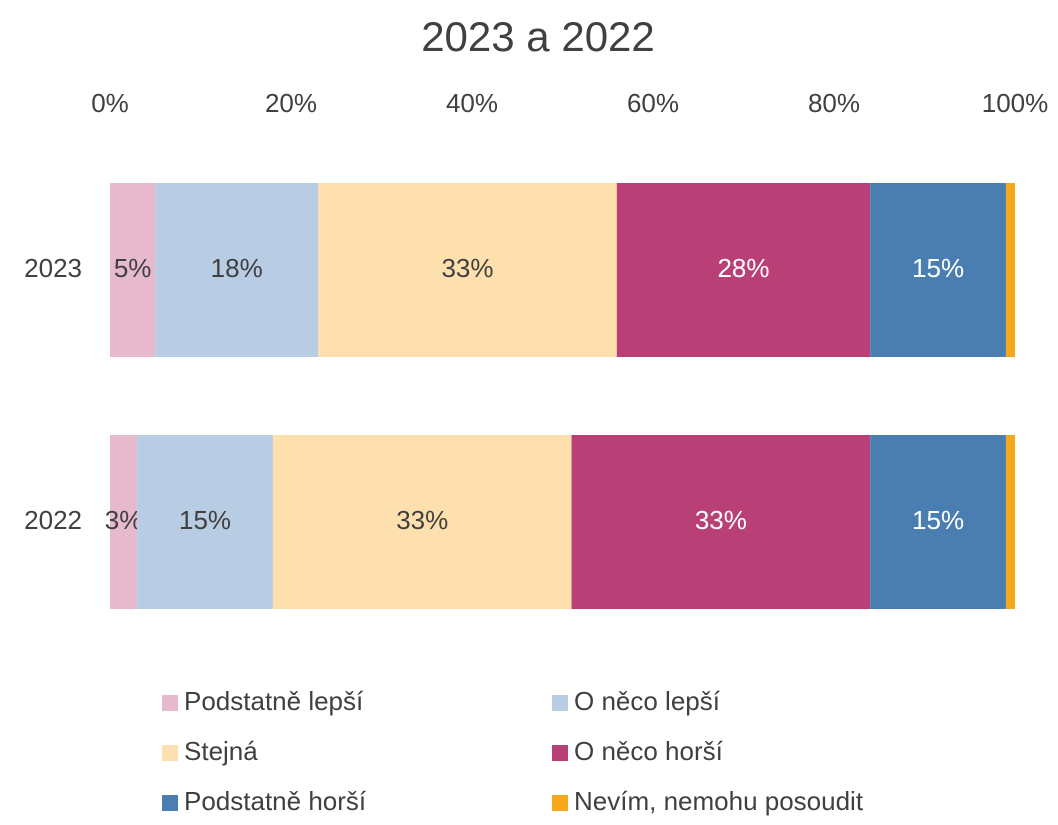  Describe the element at coordinates (274, 701) in the screenshot. I see `legend-label: Podstatně lepší` at that location.